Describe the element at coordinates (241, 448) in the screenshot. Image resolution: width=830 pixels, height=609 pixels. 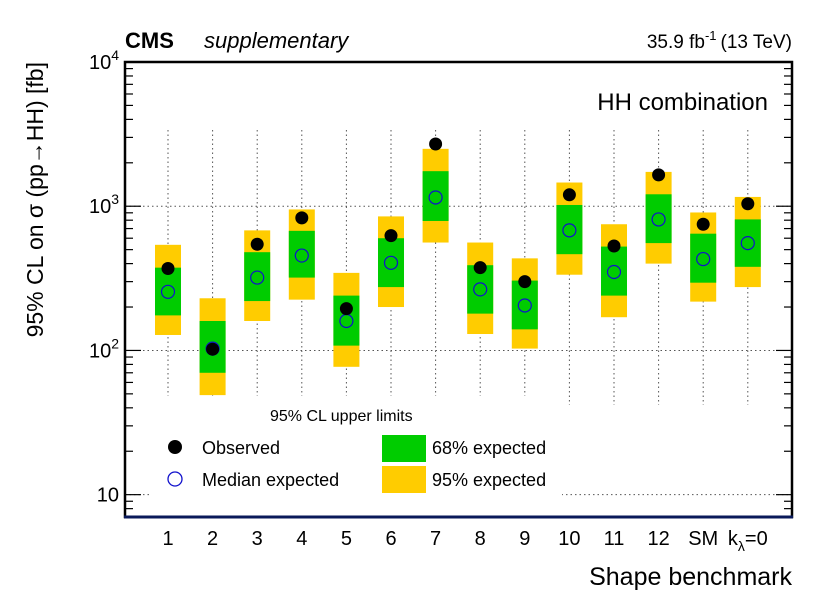
I see `legend-observed-label: Observed` at that location.